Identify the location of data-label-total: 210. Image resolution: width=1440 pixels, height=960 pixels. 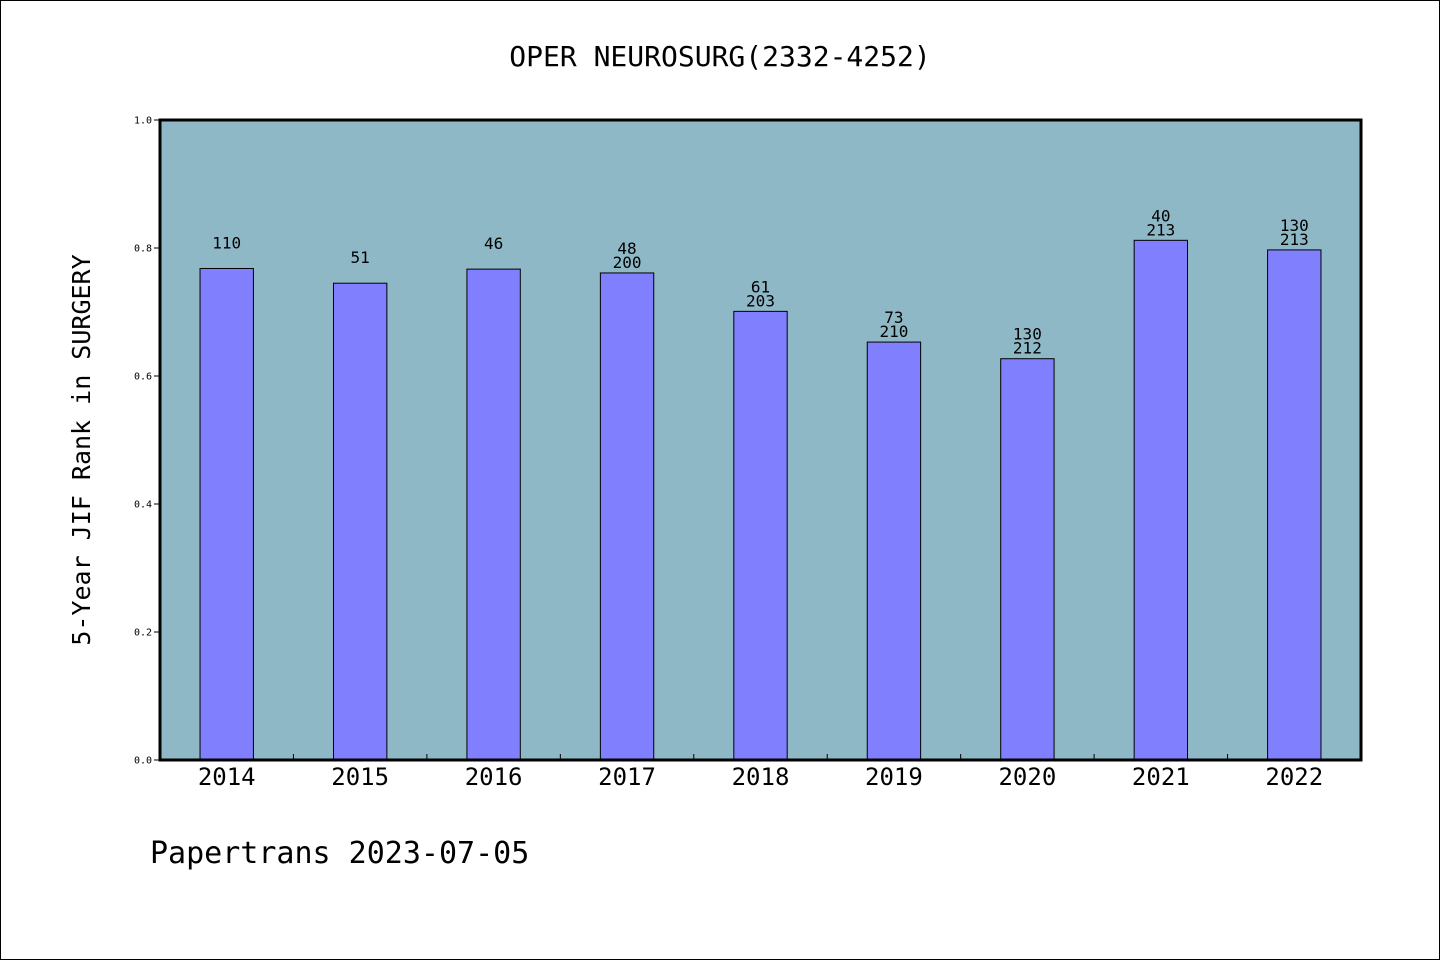
(893, 331).